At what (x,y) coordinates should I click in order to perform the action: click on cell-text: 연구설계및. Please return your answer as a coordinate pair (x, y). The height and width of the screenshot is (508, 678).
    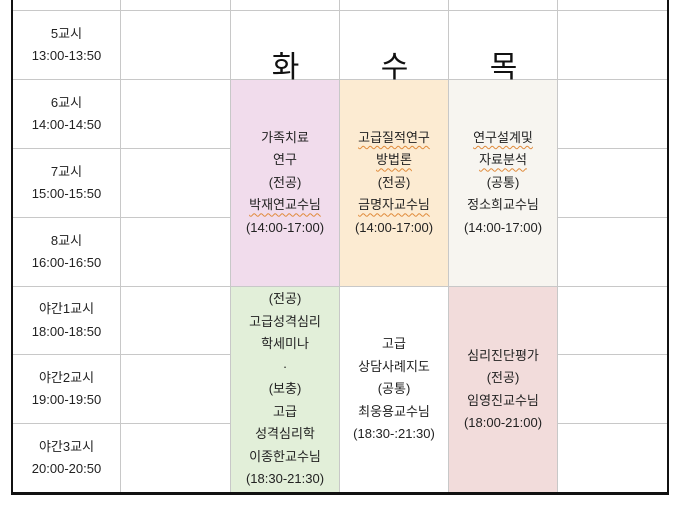
    Looking at the image, I should click on (503, 137).